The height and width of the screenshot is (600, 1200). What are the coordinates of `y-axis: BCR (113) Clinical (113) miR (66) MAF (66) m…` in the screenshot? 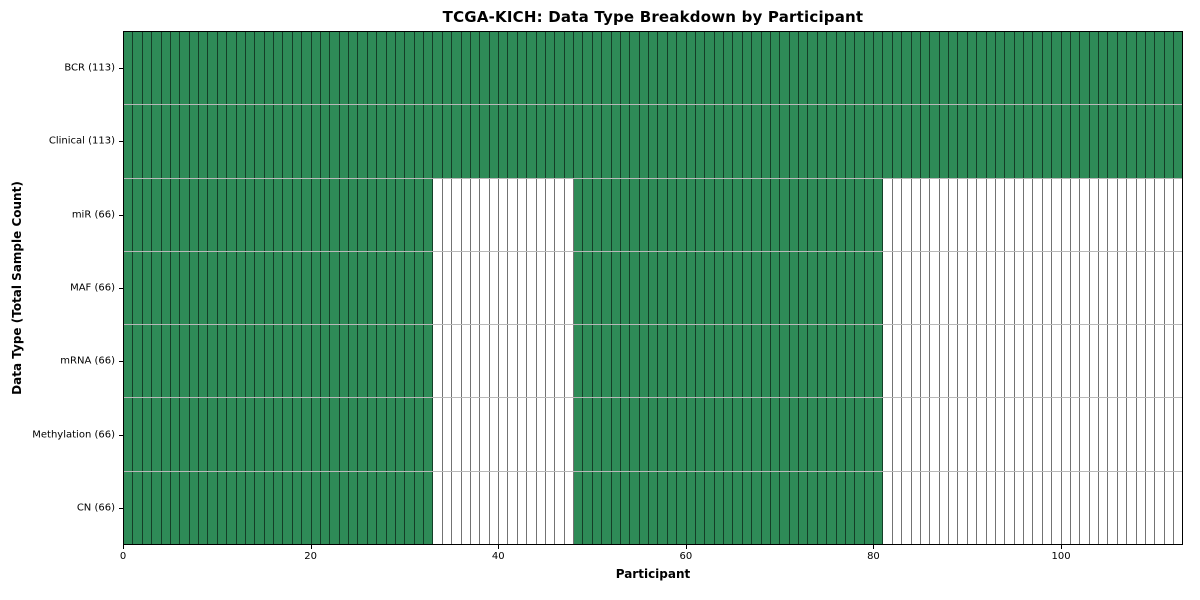 It's located at (61, 288).